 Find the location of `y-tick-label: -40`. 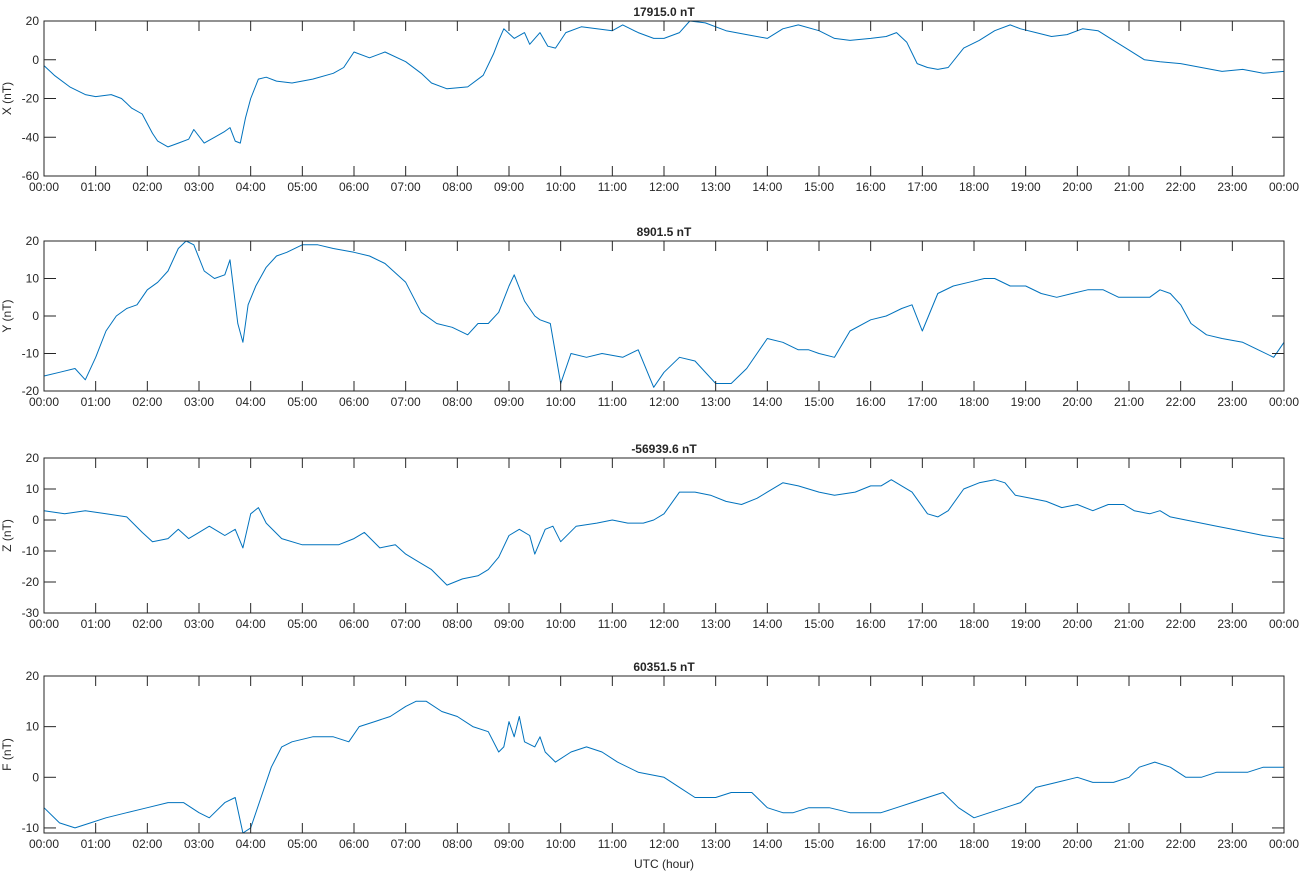

y-tick-label: -40 is located at coordinates (31, 137).